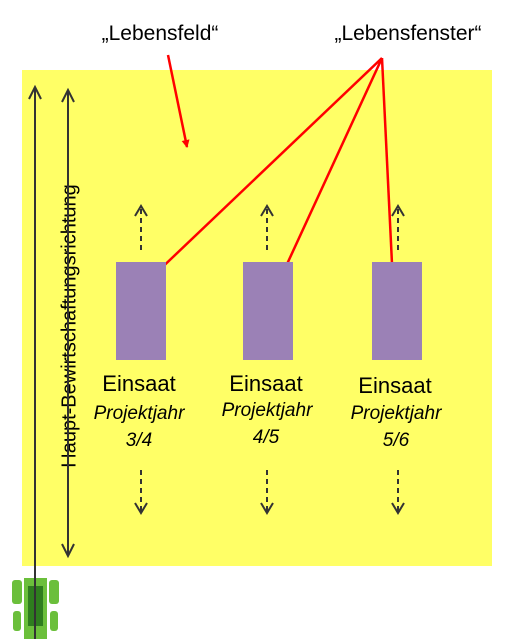  What do you see at coordinates (266, 437) in the screenshot?
I see `years-label: 4/5` at bounding box center [266, 437].